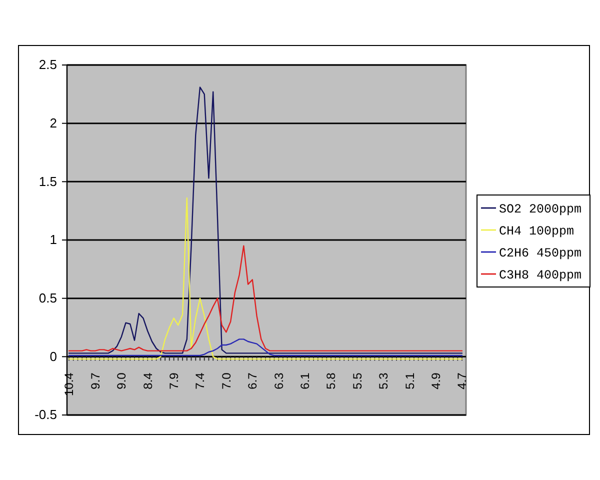  I want to click on x-tick-label: 4.9, so click(436, 381).